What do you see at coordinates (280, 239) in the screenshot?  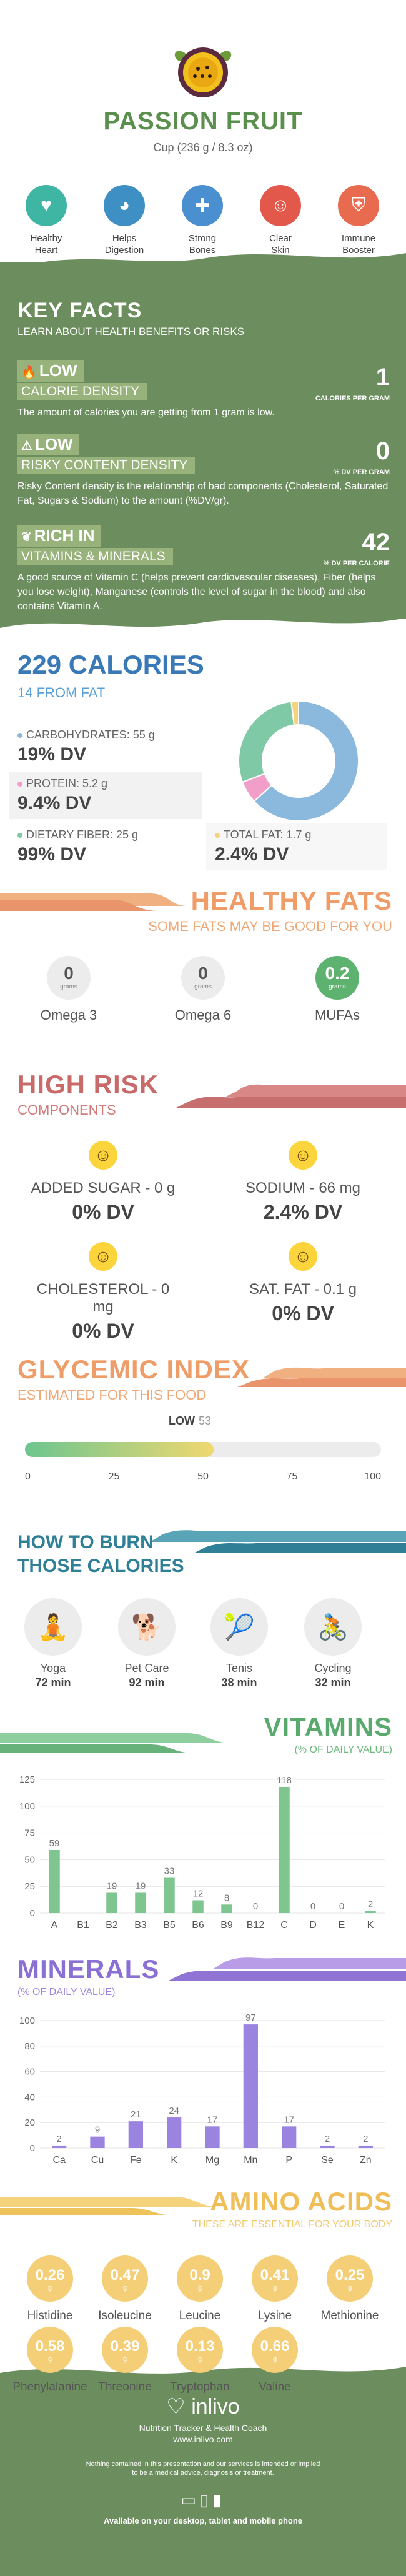 I see `benefit-label-line1: Clear` at bounding box center [280, 239].